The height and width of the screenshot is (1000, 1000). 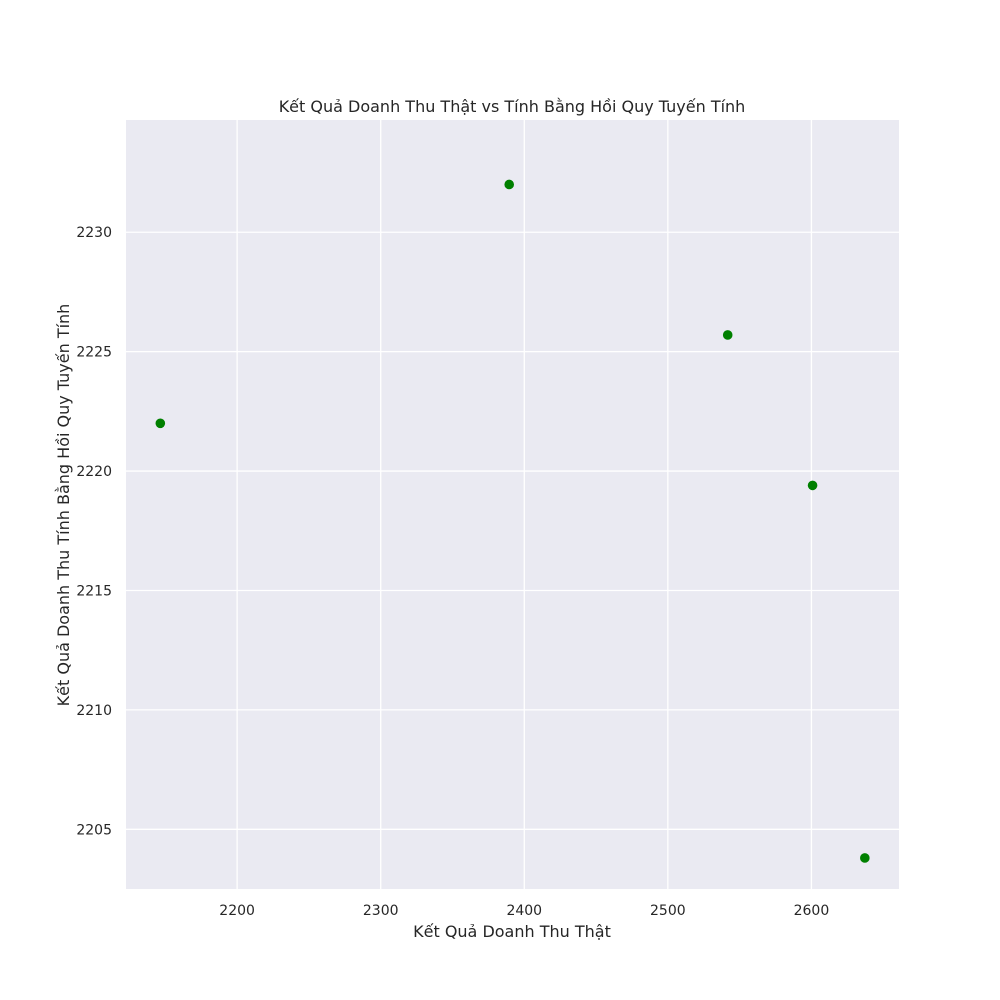 What do you see at coordinates (94, 830) in the screenshot?
I see `y-tick-label: 2205` at bounding box center [94, 830].